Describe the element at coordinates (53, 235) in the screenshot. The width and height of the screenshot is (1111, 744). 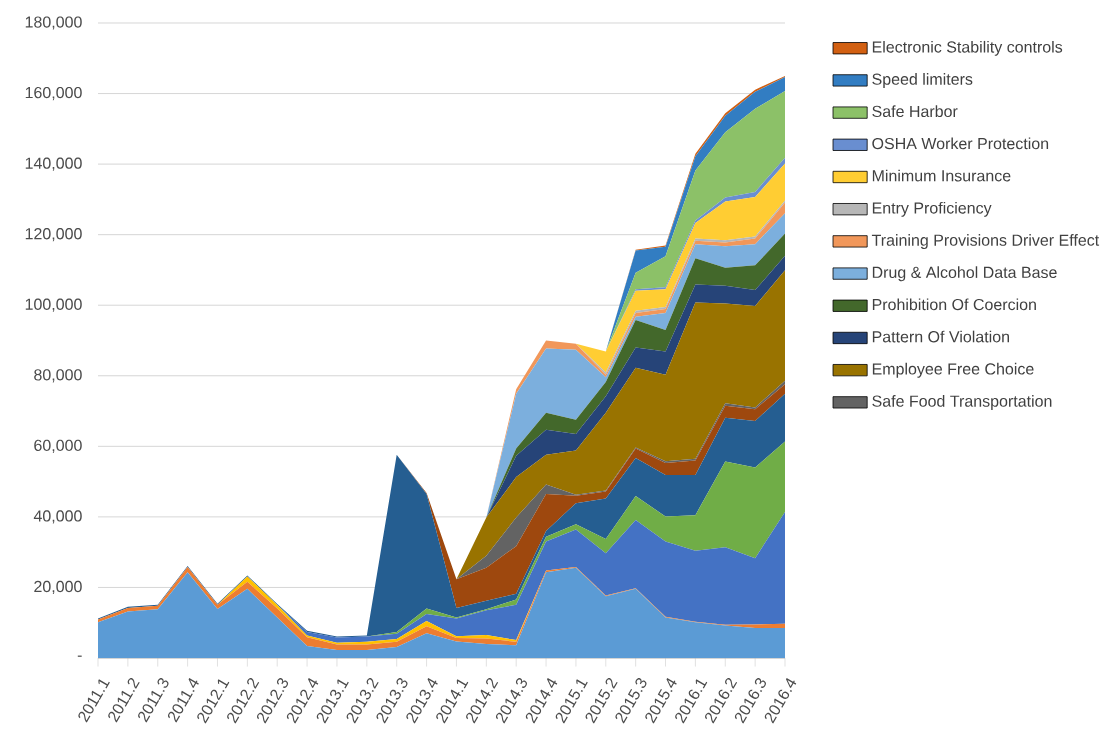
I see `y-tick-label: 120,000` at that location.